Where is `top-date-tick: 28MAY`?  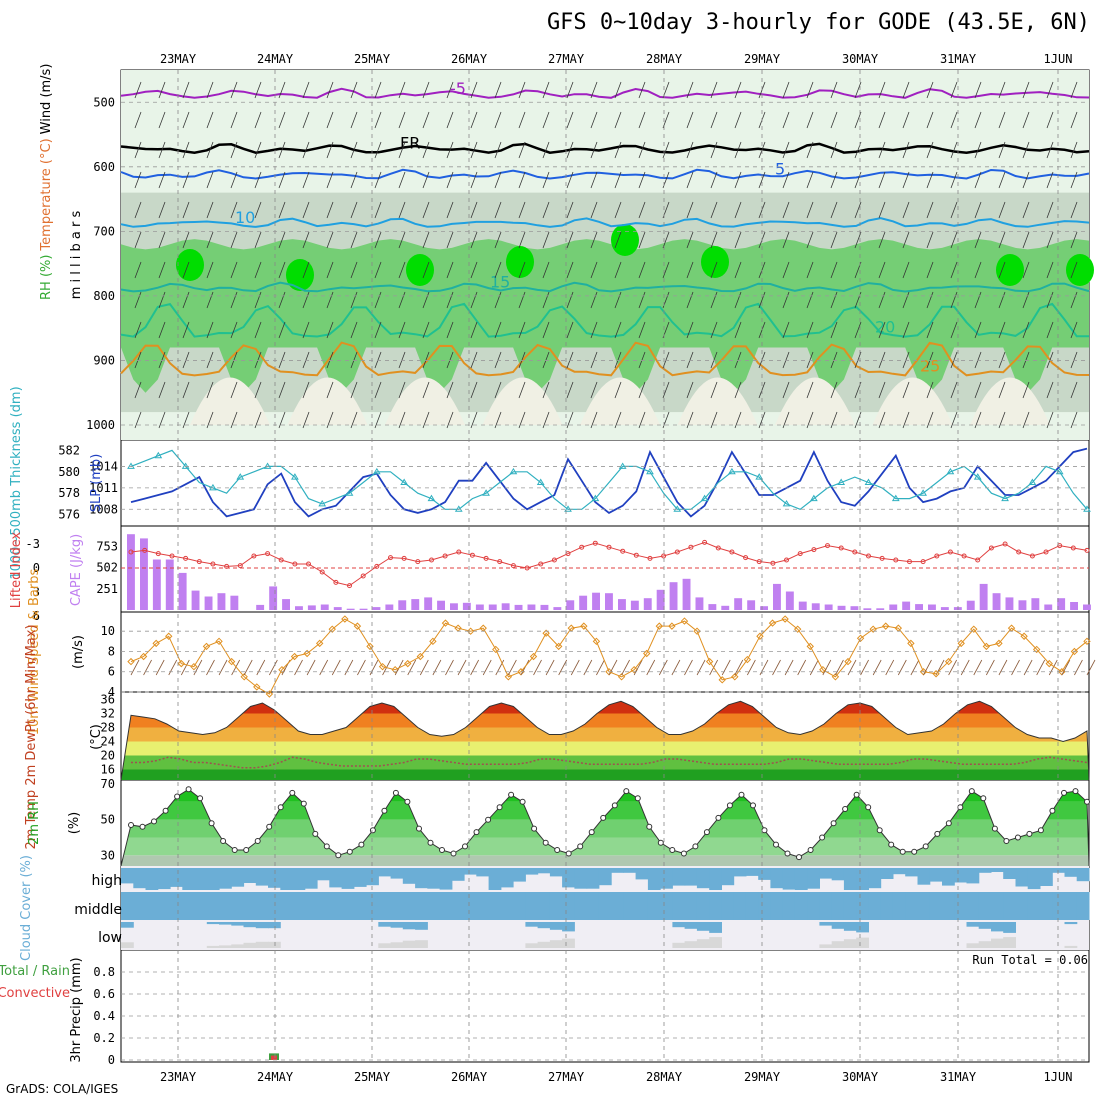 top-date-tick: 28MAY is located at coordinates (664, 59).